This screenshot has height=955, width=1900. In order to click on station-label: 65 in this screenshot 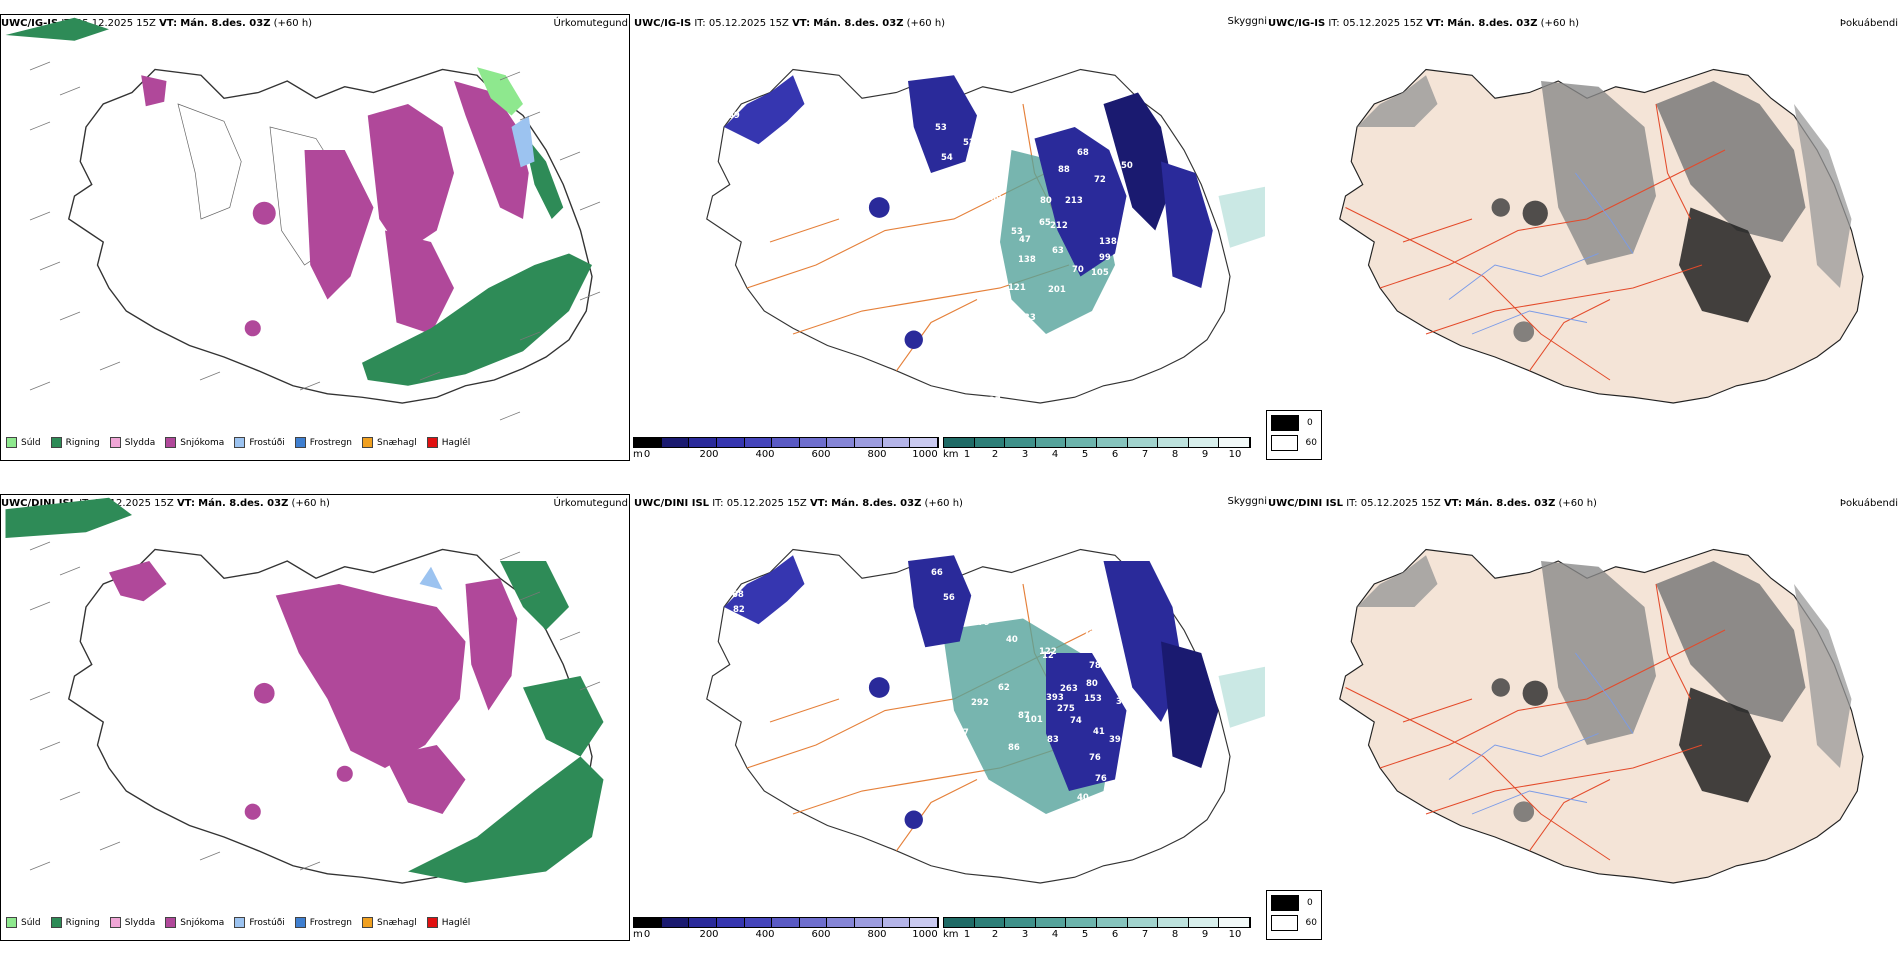, I will do `click(744, 90)`.